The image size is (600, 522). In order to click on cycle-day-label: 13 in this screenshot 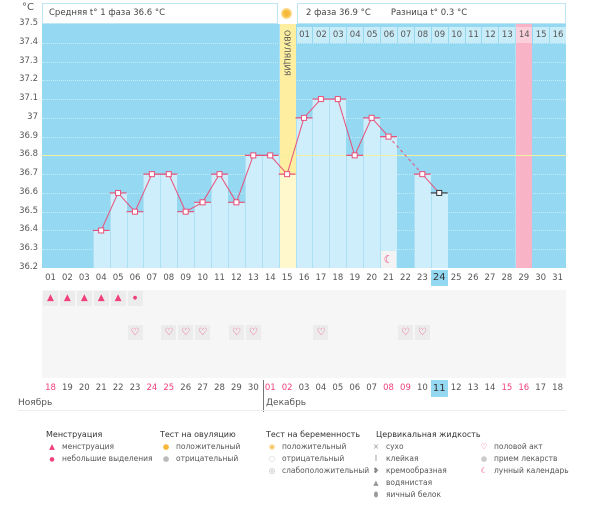, I will do `click(253, 278)`.